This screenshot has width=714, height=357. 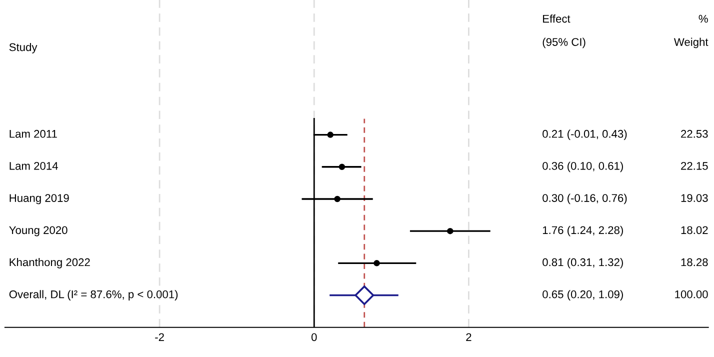 I want to click on annotation: 0.36 (0.10, 0.61), so click(x=582, y=167).